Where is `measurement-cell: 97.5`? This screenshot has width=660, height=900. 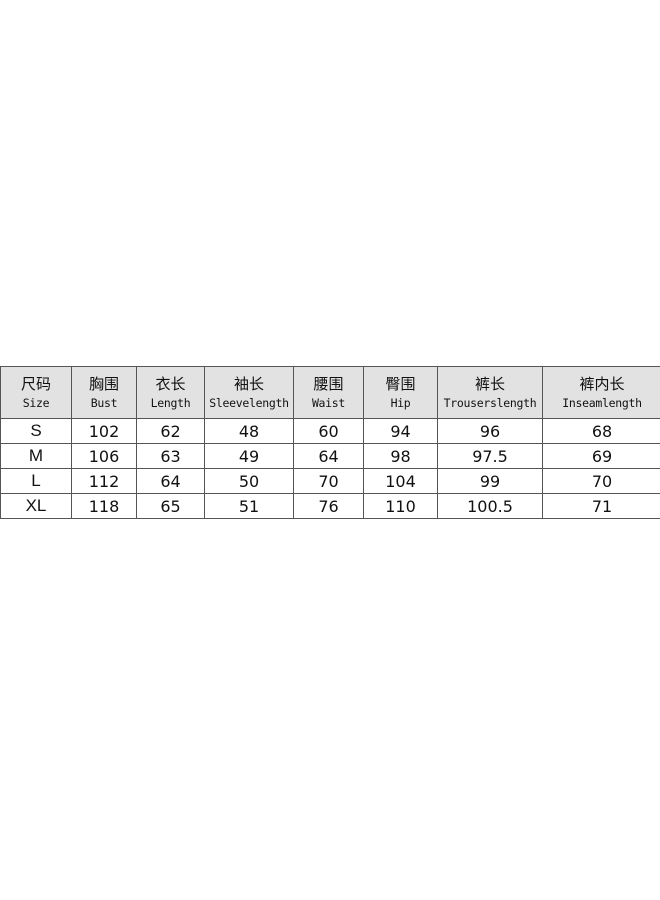
measurement-cell: 97.5 is located at coordinates (490, 456).